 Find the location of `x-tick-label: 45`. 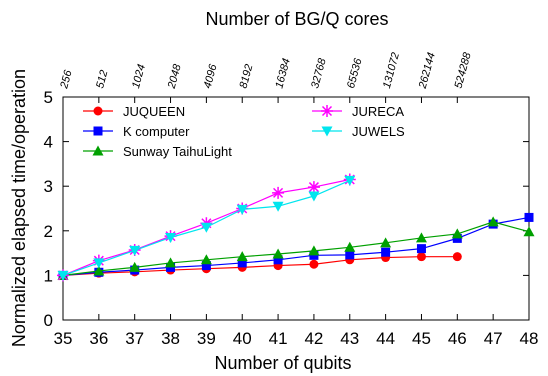

x-tick-label: 45 is located at coordinates (421, 338).